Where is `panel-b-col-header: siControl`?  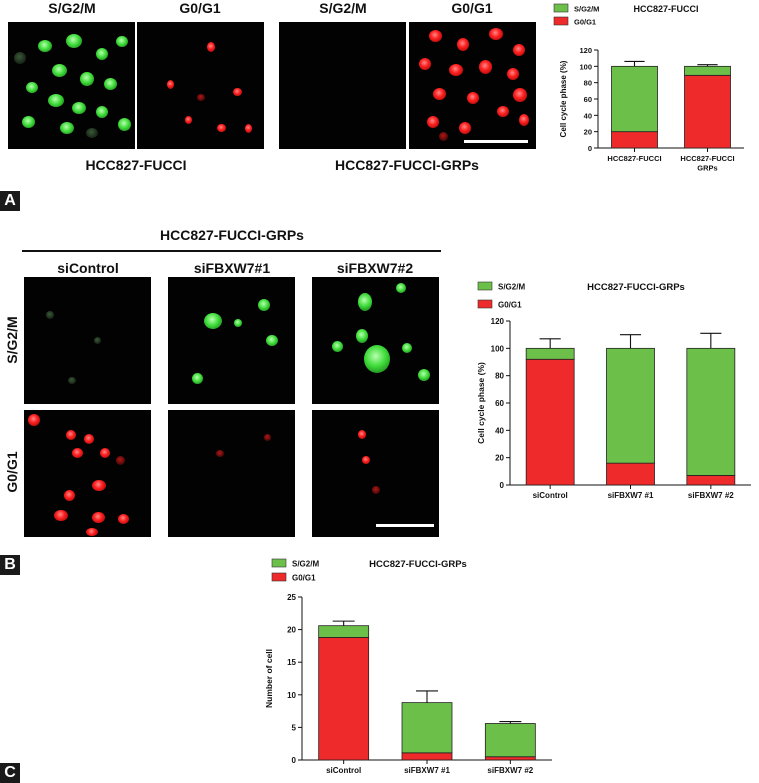 panel-b-col-header: siControl is located at coordinates (88, 268).